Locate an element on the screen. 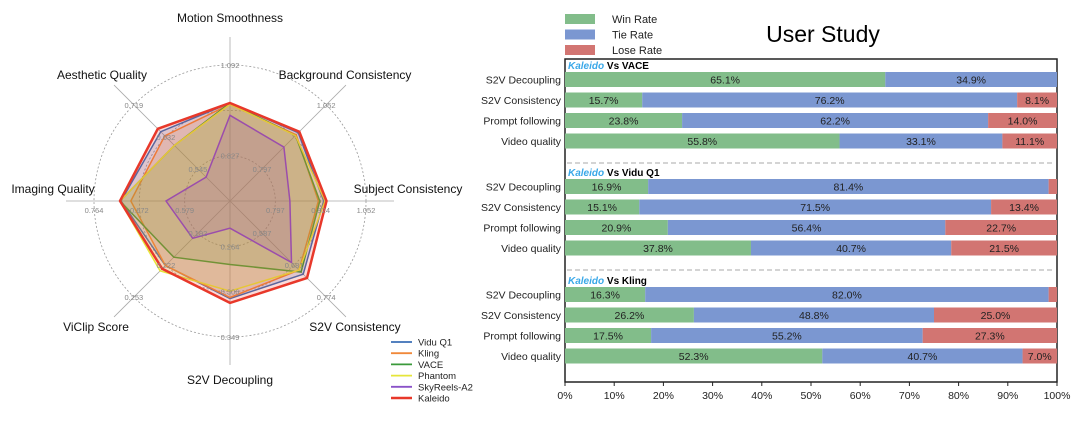 This screenshot has width=1080, height=421. row-label: S2V Consistency is located at coordinates (521, 208).